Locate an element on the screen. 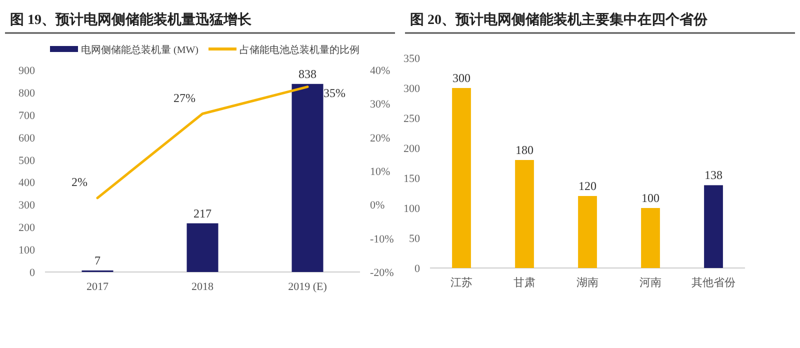  data-label: 35% is located at coordinates (335, 93).